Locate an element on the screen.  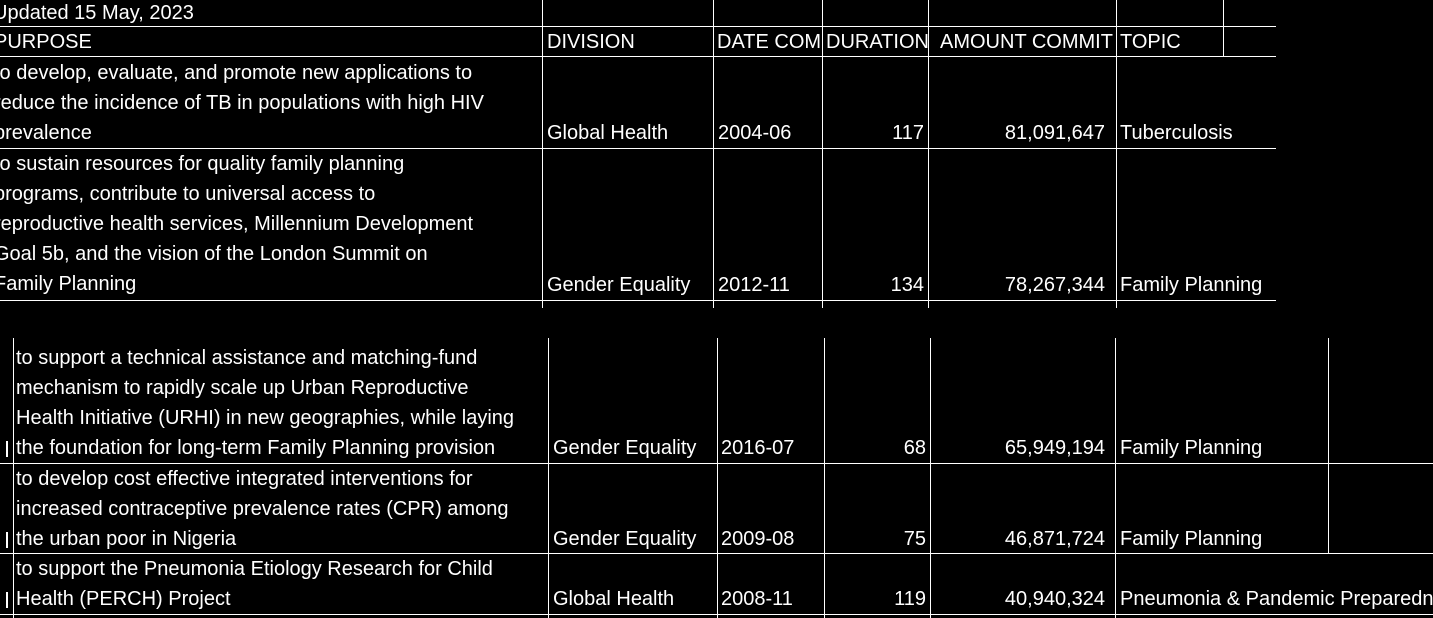
table-row-5-date: 2008-11 is located at coordinates (757, 599).